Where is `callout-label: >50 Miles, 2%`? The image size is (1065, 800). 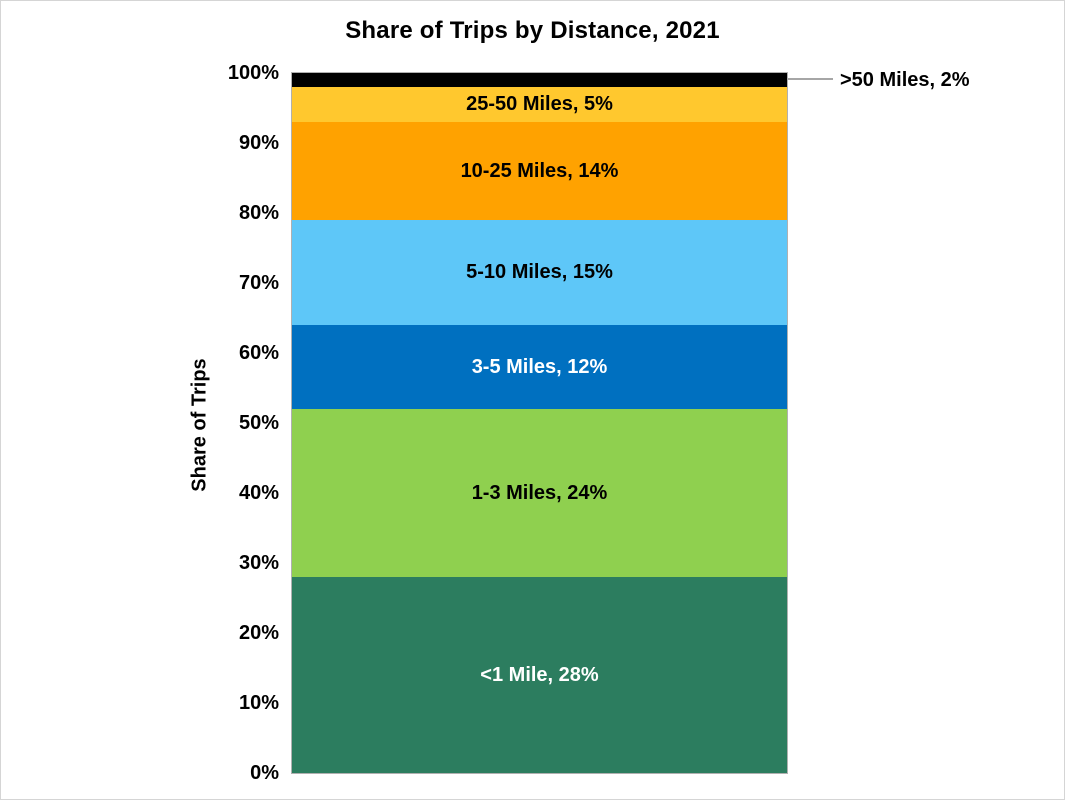 callout-label: >50 Miles, 2% is located at coordinates (905, 80).